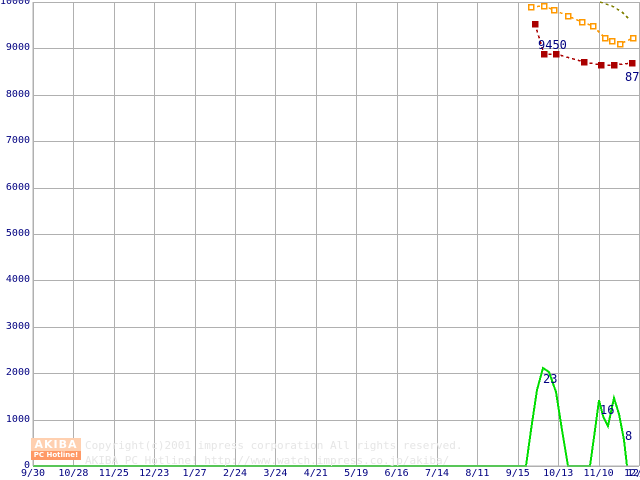 The width and height of the screenshot is (640, 480). What do you see at coordinates (15, 3) in the screenshot?
I see `y-tick-label: 10000` at bounding box center [15, 3].